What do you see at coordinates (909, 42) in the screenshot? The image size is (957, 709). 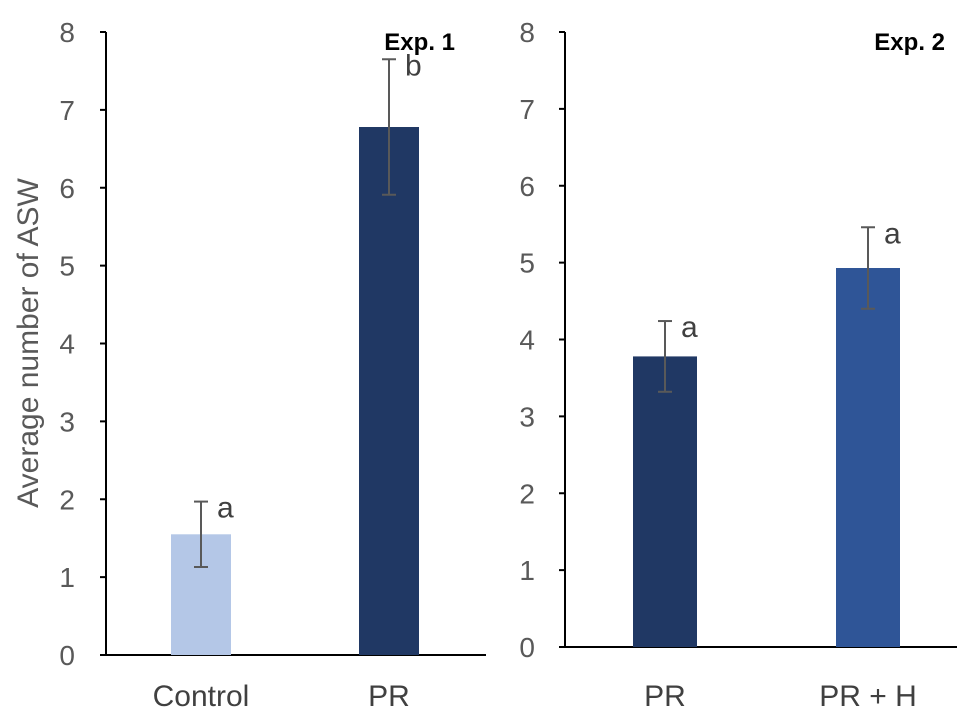 I see `chart-title: Exp. 2` at bounding box center [909, 42].